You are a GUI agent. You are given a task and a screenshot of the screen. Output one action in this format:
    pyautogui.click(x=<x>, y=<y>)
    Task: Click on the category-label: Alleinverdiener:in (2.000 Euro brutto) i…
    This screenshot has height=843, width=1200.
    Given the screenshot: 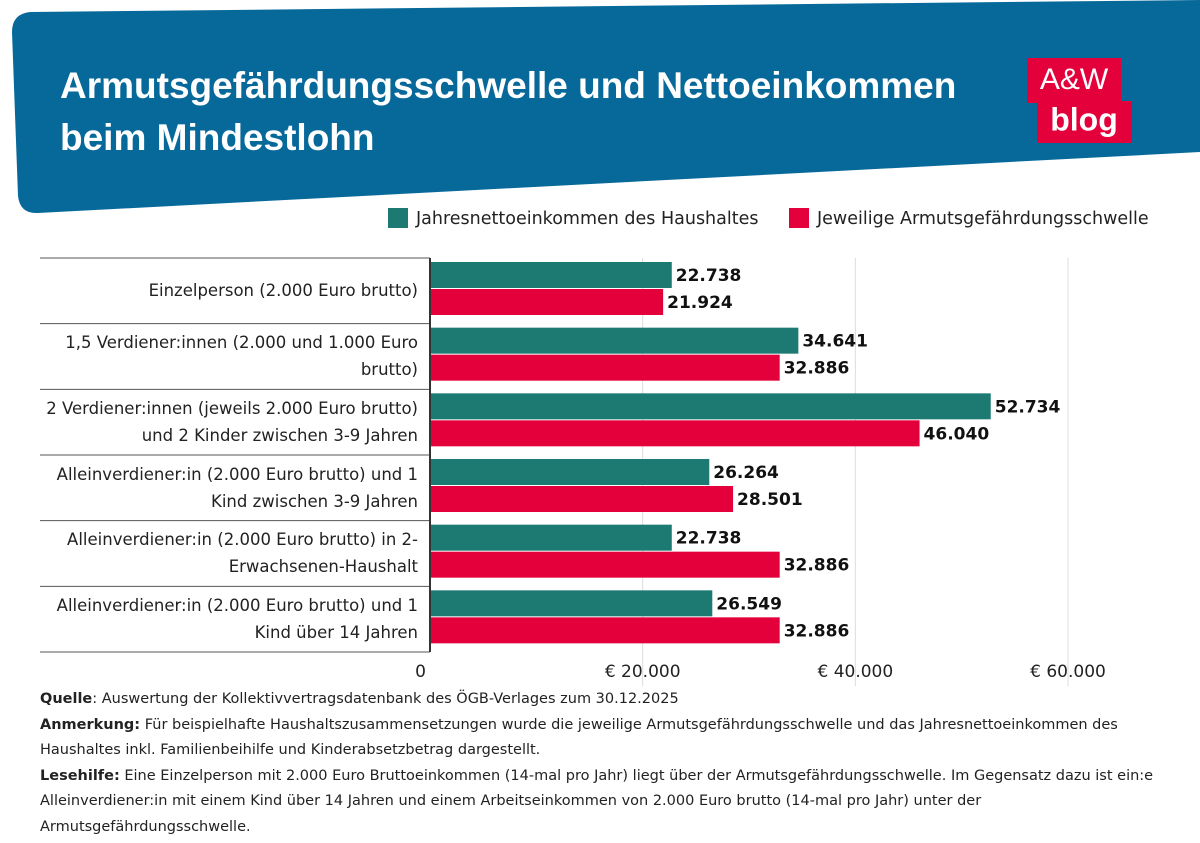 What is the action you would take?
    pyautogui.click(x=242, y=553)
    